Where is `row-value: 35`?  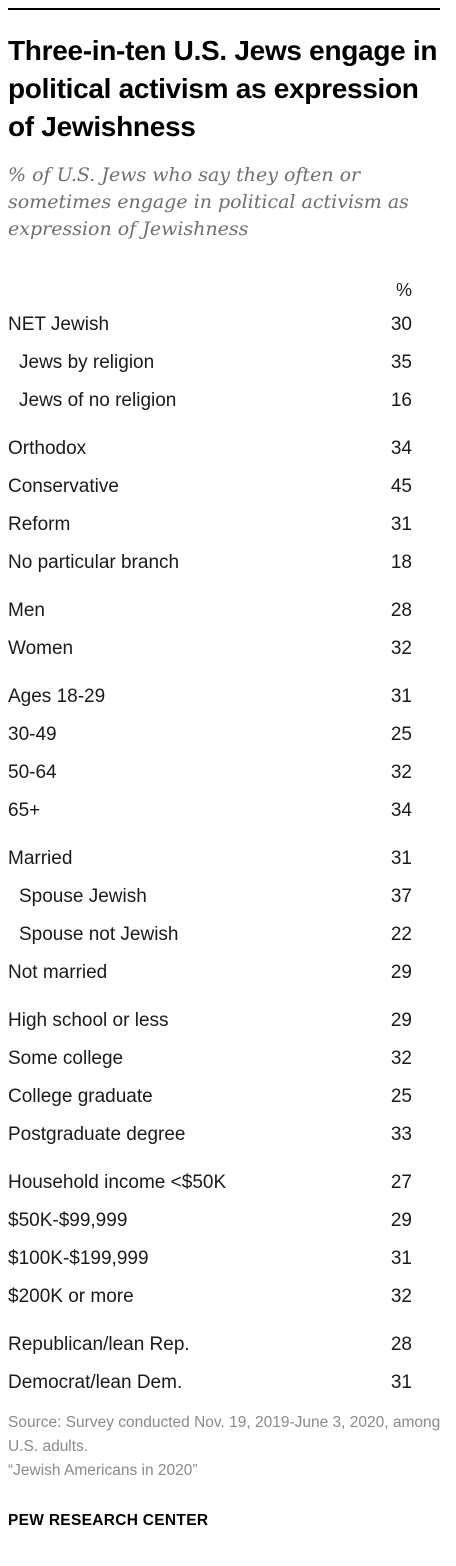
row-value: 35 is located at coordinates (401, 362).